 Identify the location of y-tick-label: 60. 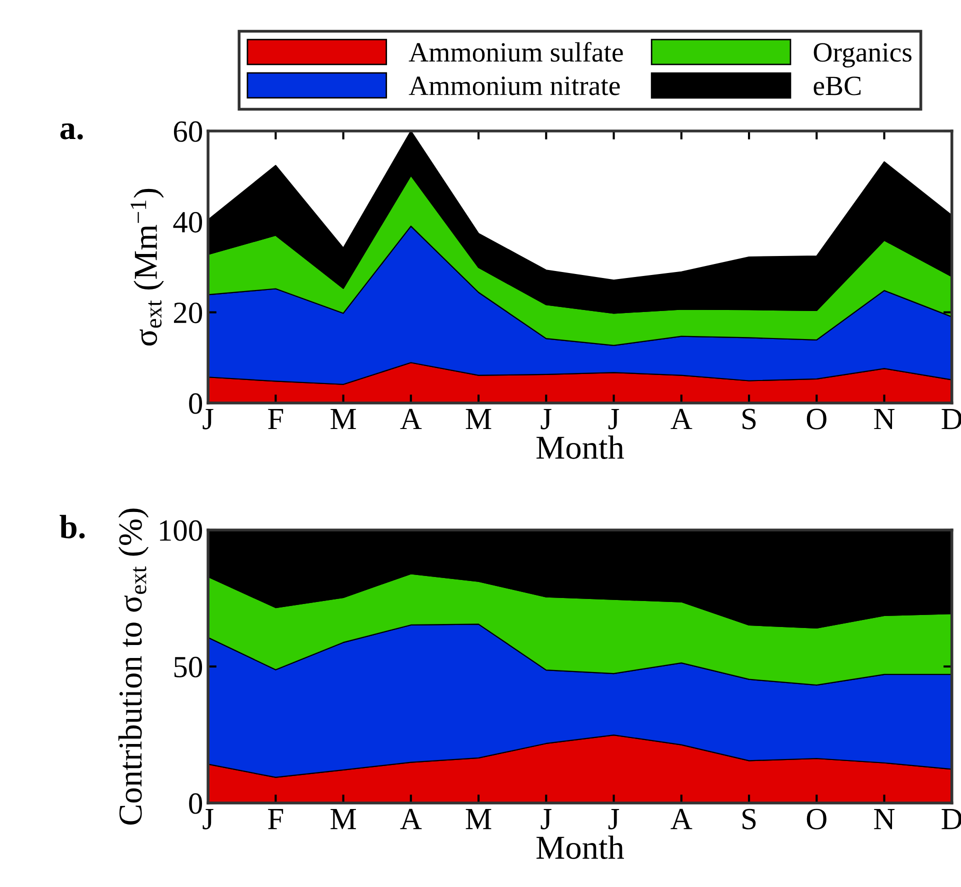
(188, 131).